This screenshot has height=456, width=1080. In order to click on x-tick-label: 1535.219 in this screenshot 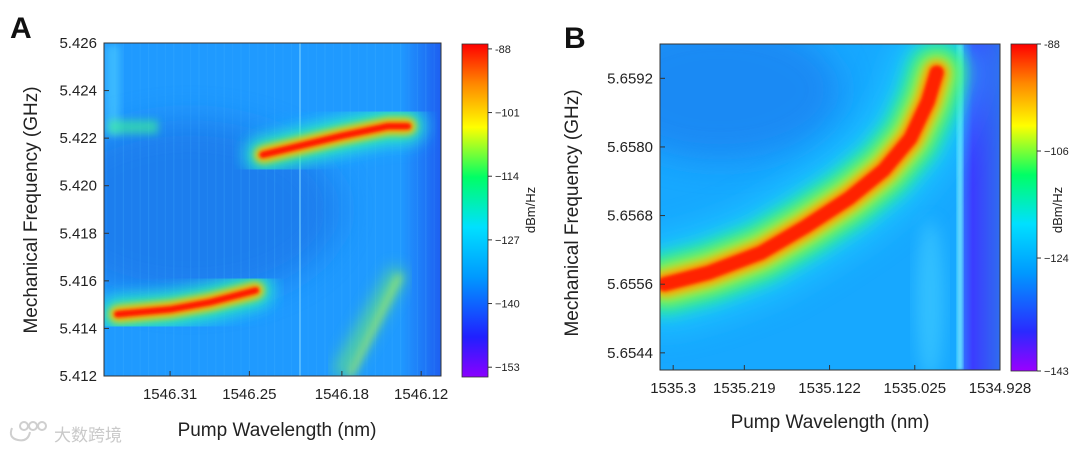, I will do `click(744, 388)`.